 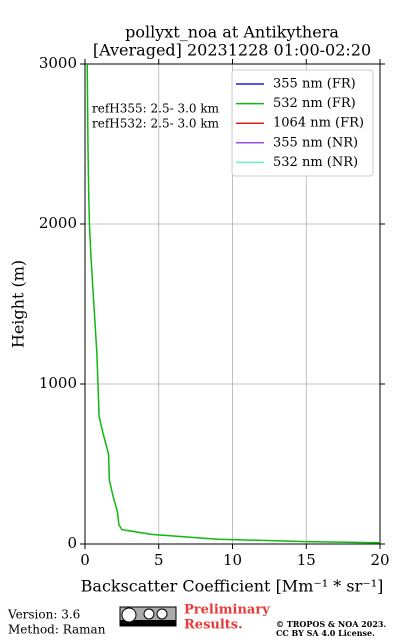 I want to click on legend-label: 355 nm (FR), so click(x=314, y=84).